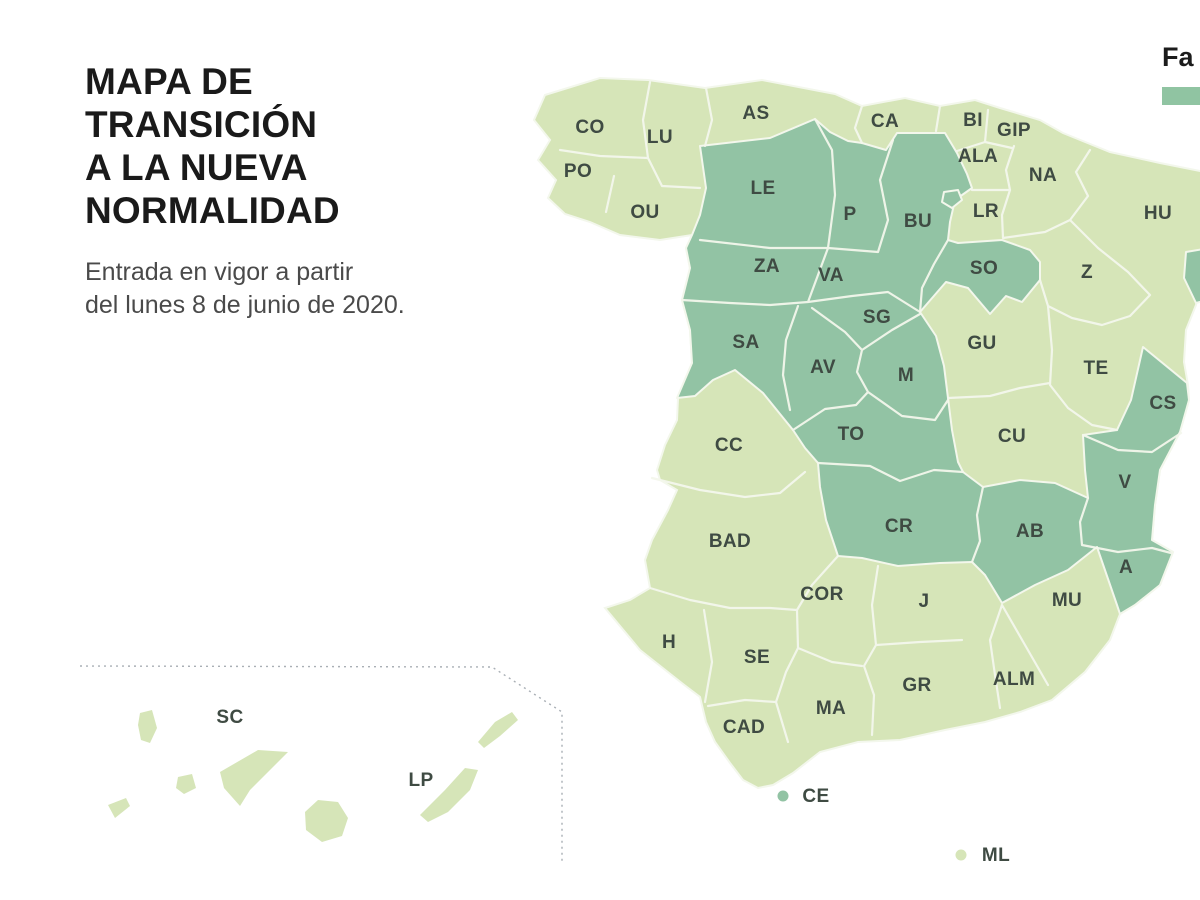 The image size is (1200, 900). What do you see at coordinates (326, 821) in the screenshot?
I see `island-gran-canaria` at bounding box center [326, 821].